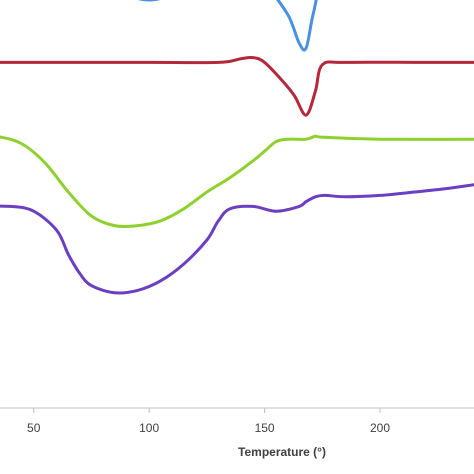 The width and height of the screenshot is (474, 474). I want to click on x-tick-label: 150, so click(265, 428).